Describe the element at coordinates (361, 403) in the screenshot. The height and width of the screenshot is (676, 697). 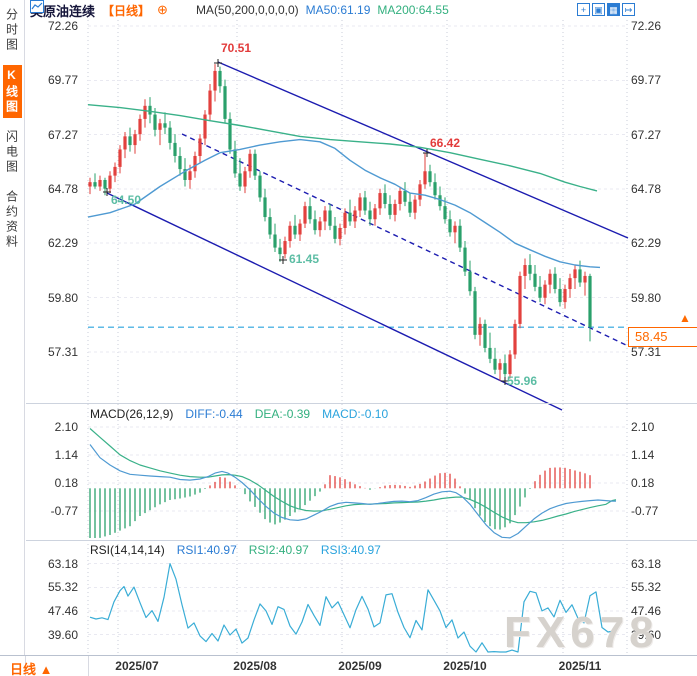
I see `macd-panel-separator` at that location.